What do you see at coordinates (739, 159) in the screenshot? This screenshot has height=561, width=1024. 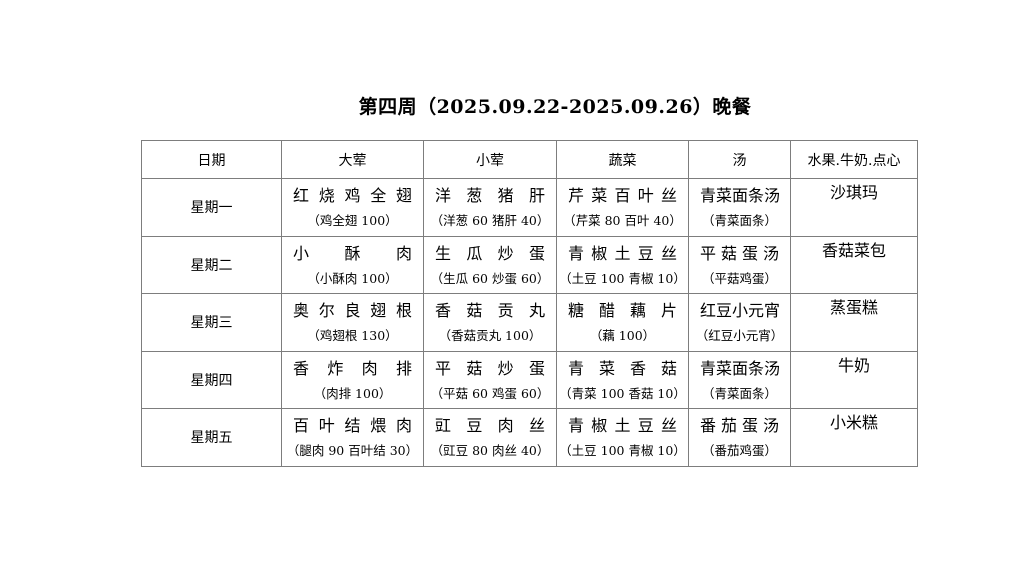 I see `header-soup: 汤` at bounding box center [739, 159].